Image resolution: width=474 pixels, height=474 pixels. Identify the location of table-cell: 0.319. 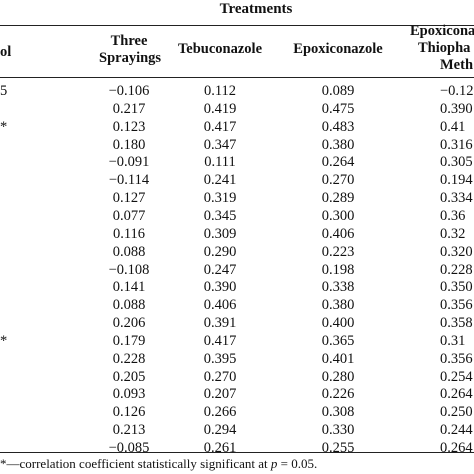
(220, 198).